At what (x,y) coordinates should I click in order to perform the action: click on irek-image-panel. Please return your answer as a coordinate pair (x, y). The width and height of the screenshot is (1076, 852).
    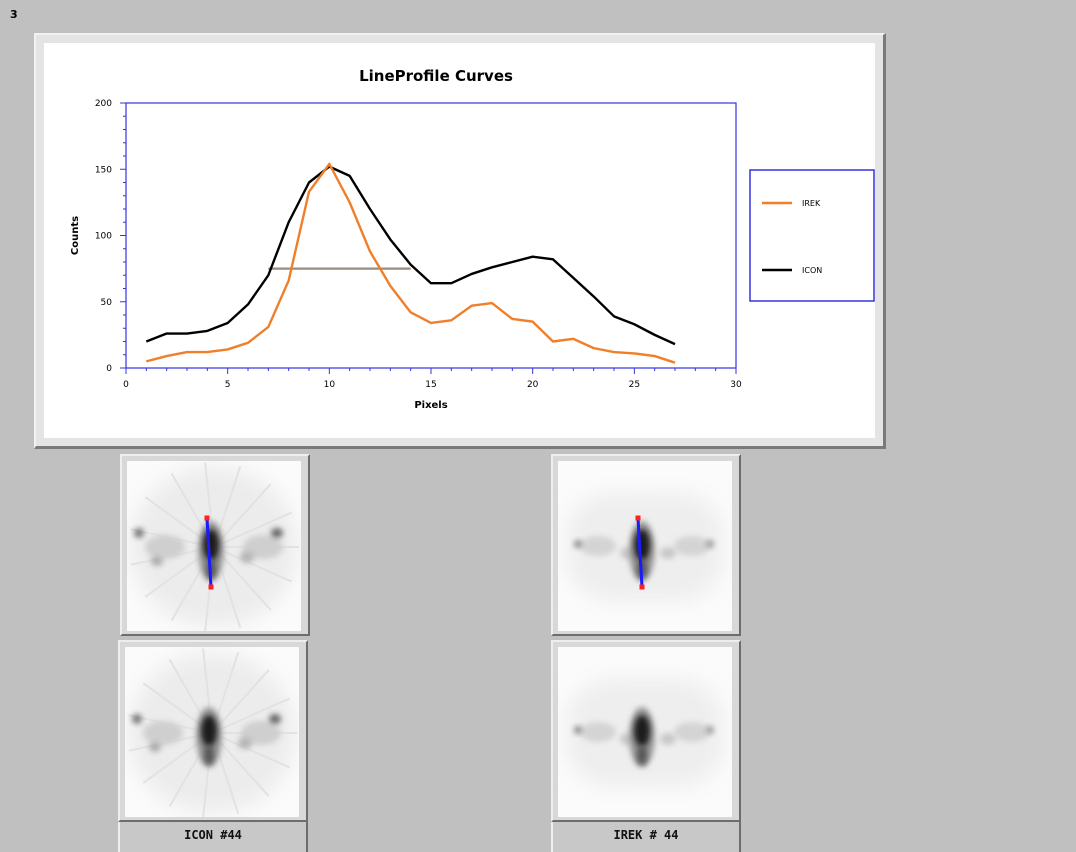
    Looking at the image, I should click on (646, 731).